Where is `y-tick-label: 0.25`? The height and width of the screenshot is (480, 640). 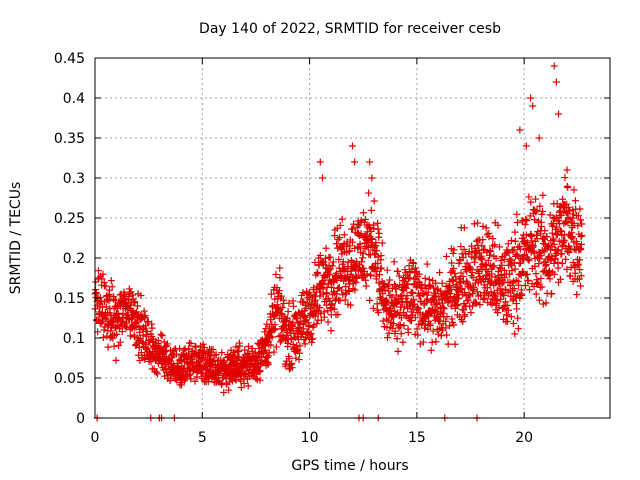
y-tick-label: 0.25 is located at coordinates (69, 219).